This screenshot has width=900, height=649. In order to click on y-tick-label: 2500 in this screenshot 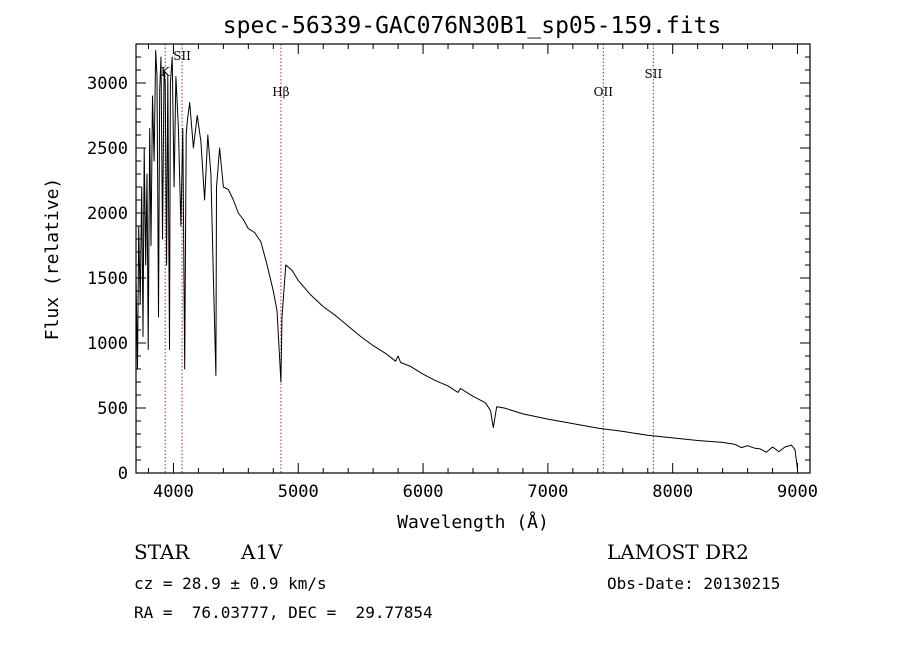, I will do `click(107, 149)`.